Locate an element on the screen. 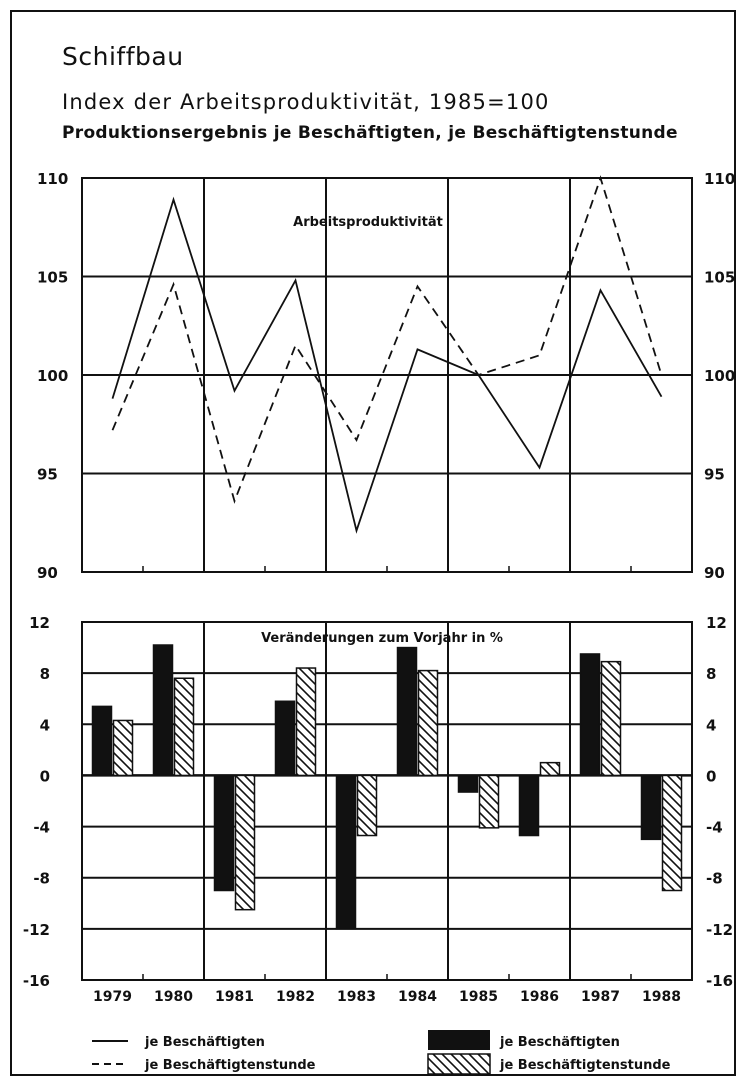  line-ytick-right: 105 is located at coordinates (719, 278).